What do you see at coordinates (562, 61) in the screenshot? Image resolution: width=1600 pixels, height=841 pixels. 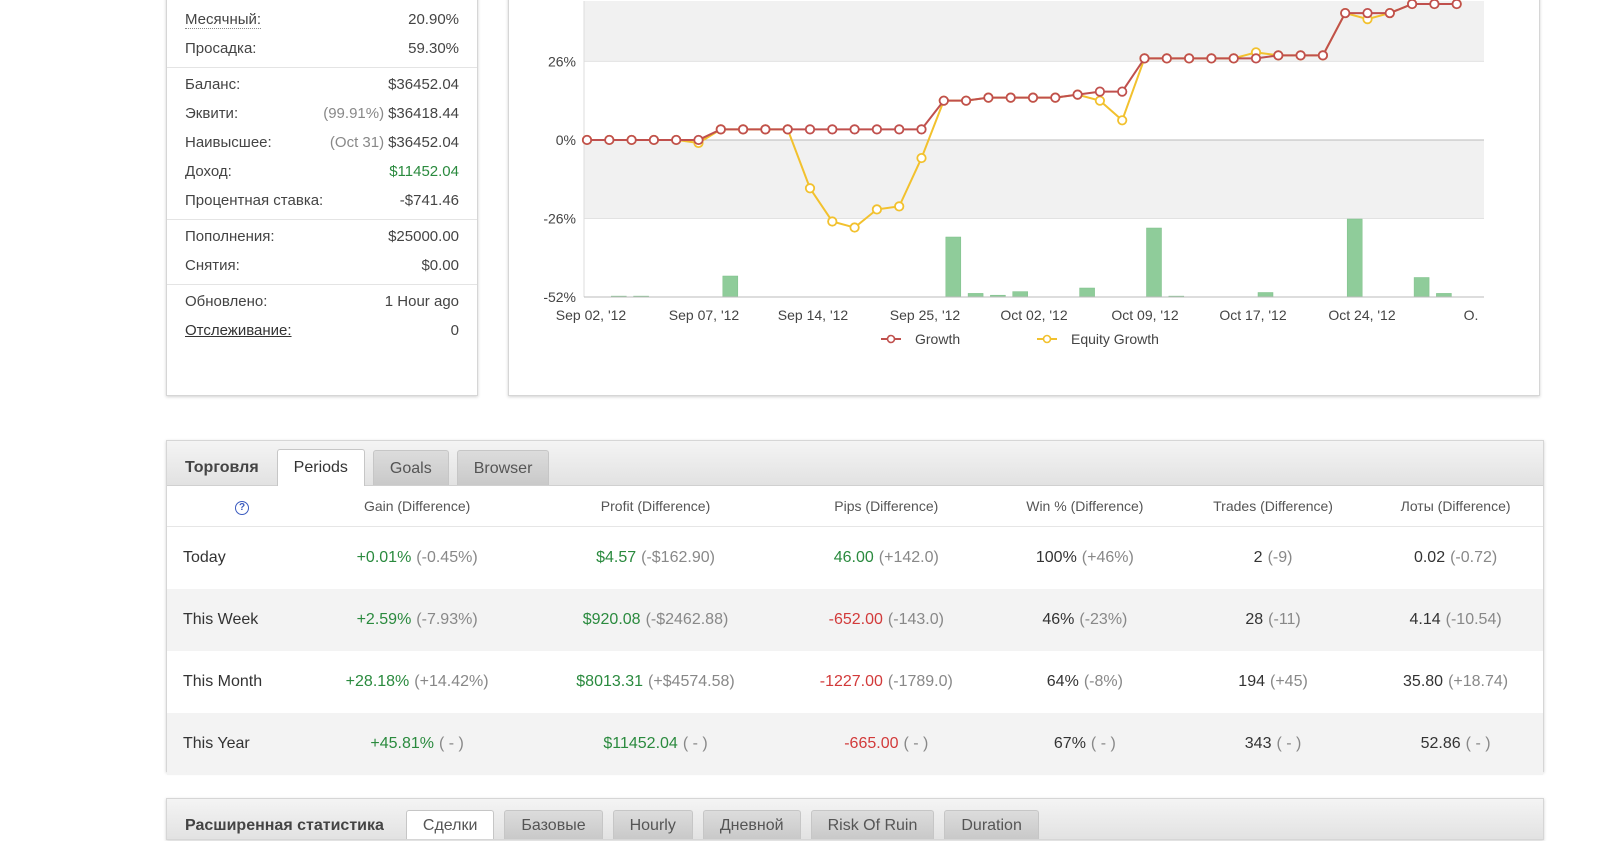 I see `y-tick-label: 26%` at bounding box center [562, 61].